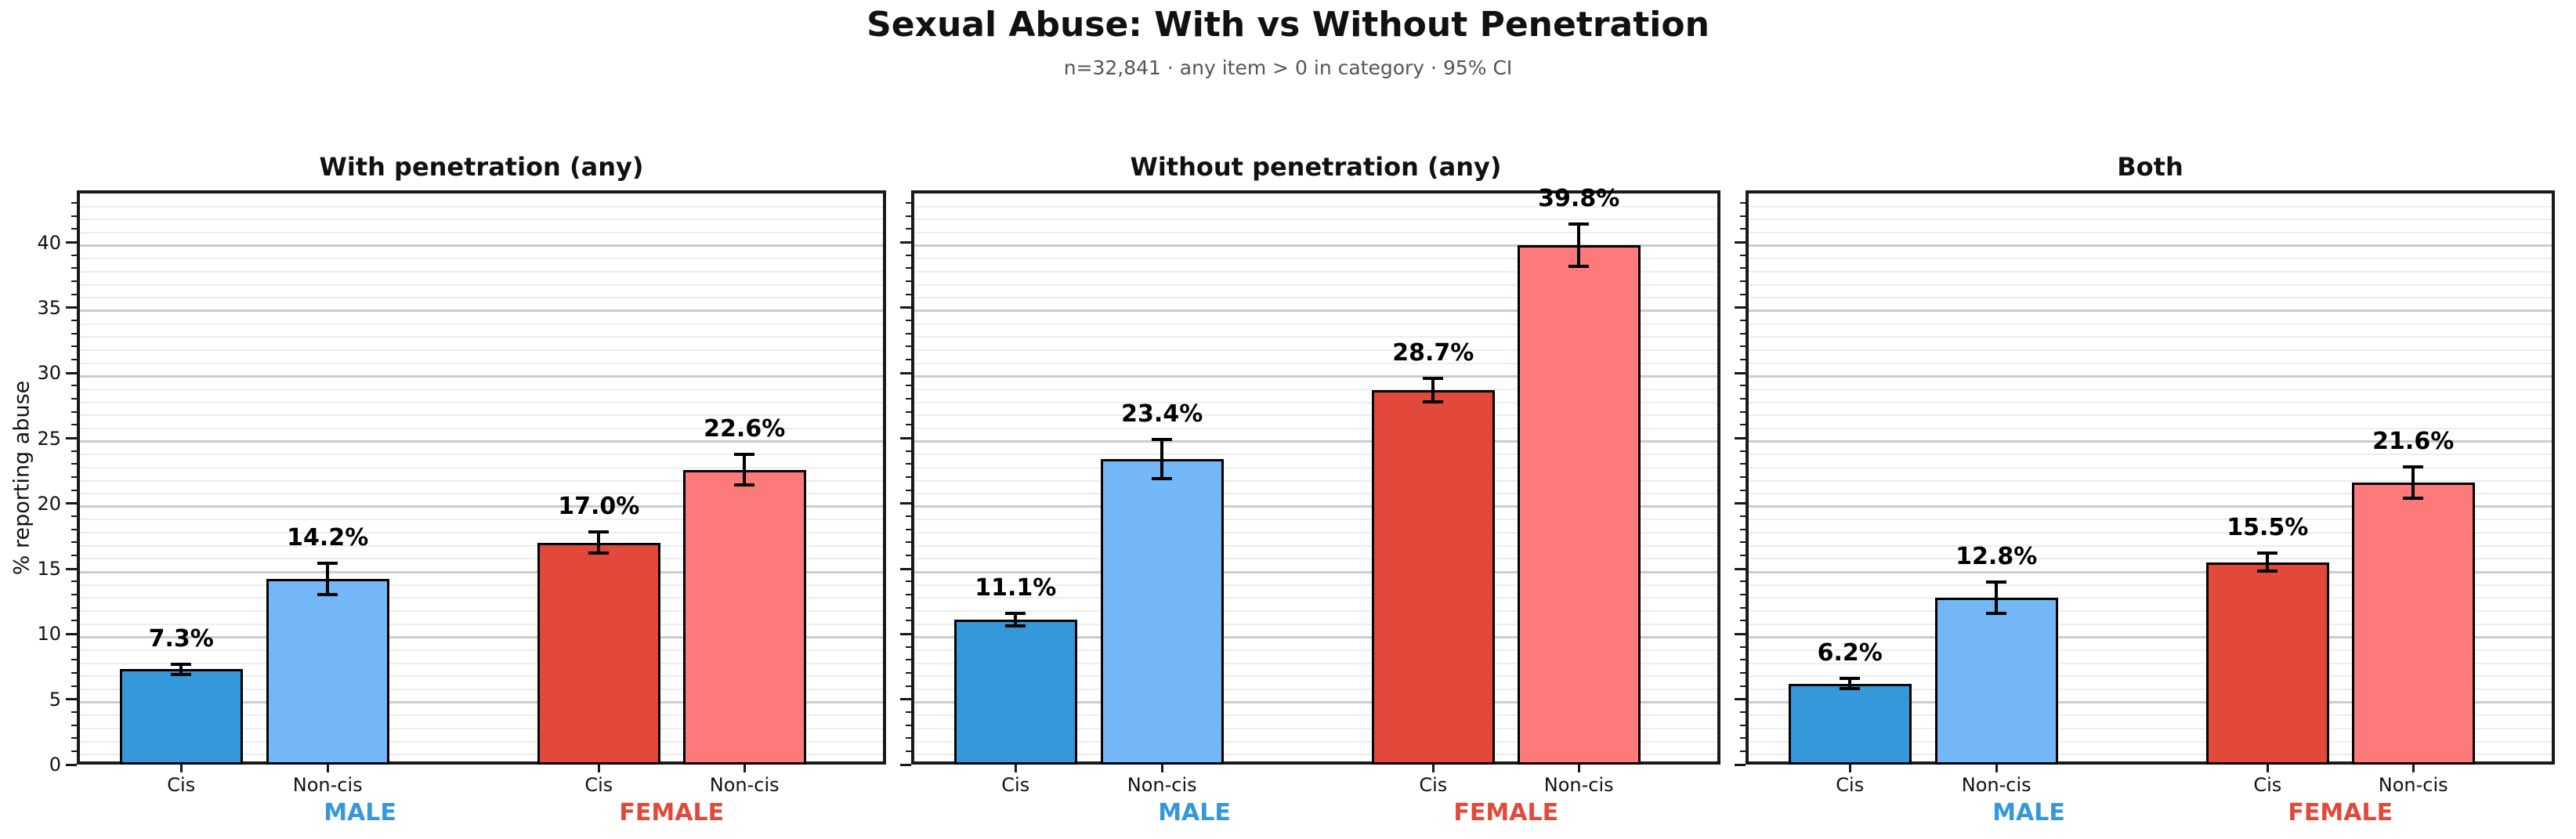 Image resolution: width=2576 pixels, height=839 pixels. I want to click on y-tick-label: 10, so click(49, 634).